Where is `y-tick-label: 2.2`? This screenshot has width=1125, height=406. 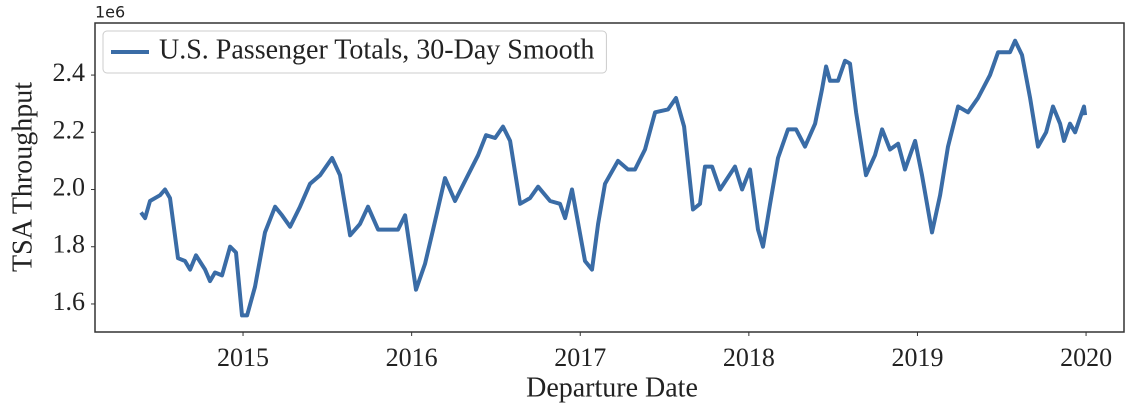 y-tick-label: 2.2 is located at coordinates (69, 129).